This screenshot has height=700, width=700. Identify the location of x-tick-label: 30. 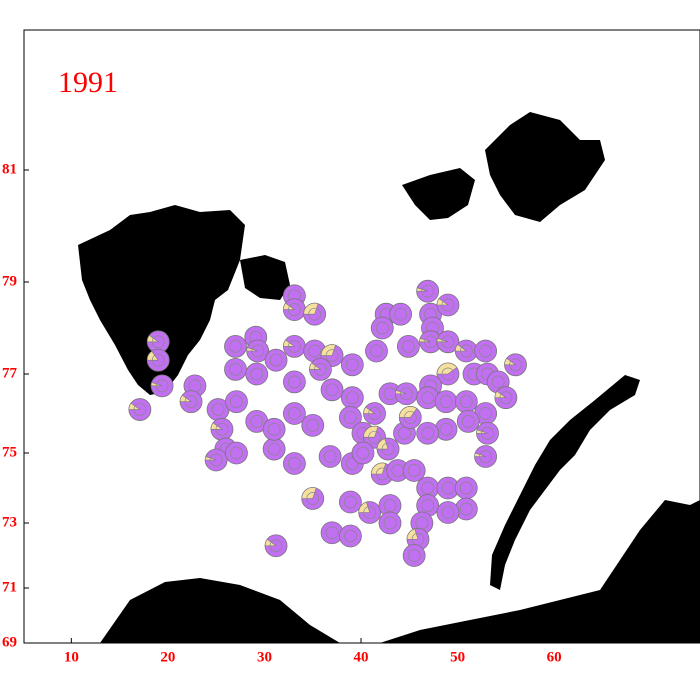
(264, 657).